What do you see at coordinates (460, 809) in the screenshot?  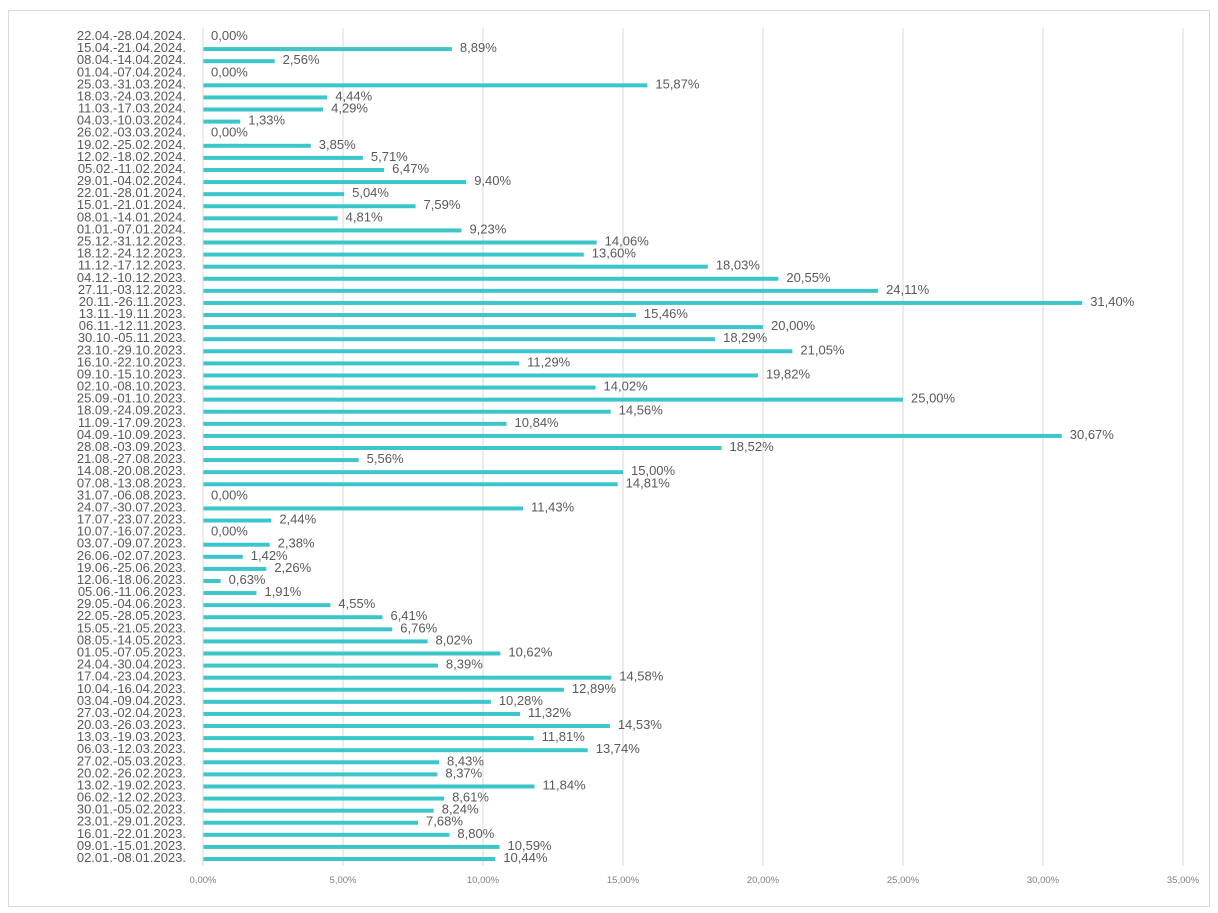 I see `data-label: 8,24%` at bounding box center [460, 809].